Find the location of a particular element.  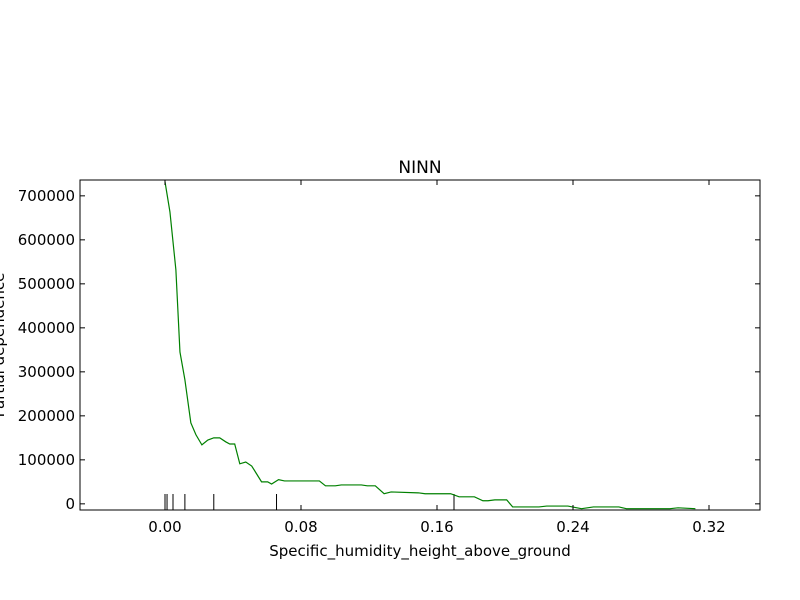

x-tick-label: 0.08 is located at coordinates (300, 527).